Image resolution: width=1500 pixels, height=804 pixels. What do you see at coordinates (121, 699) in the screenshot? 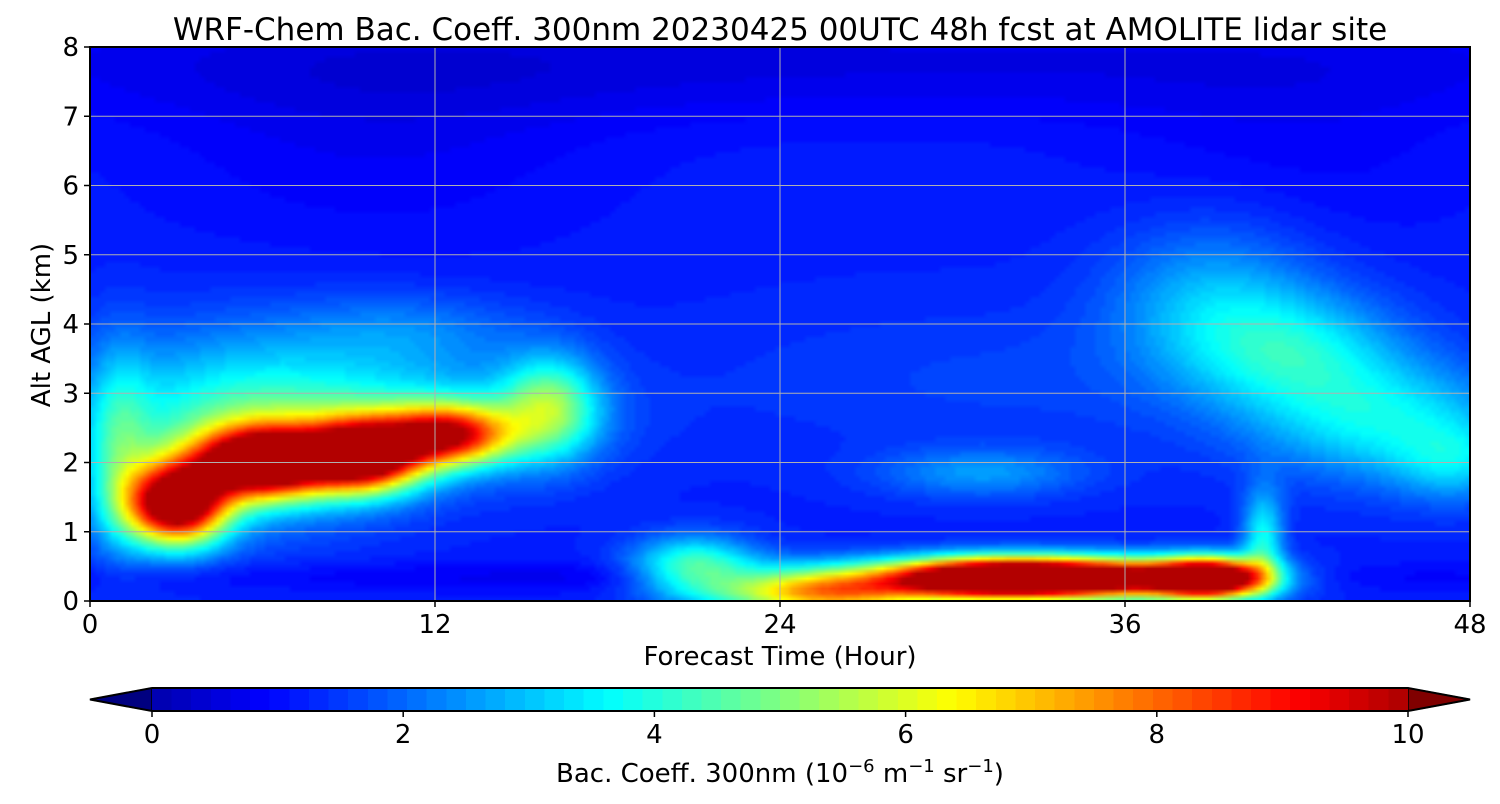
I see `colorbar-extend-low` at bounding box center [121, 699].